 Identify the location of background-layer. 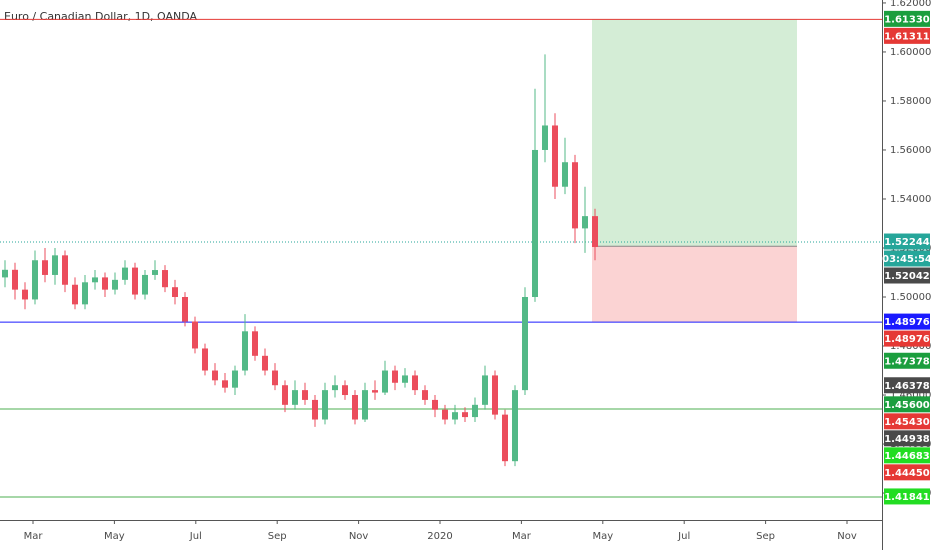
(694, 171).